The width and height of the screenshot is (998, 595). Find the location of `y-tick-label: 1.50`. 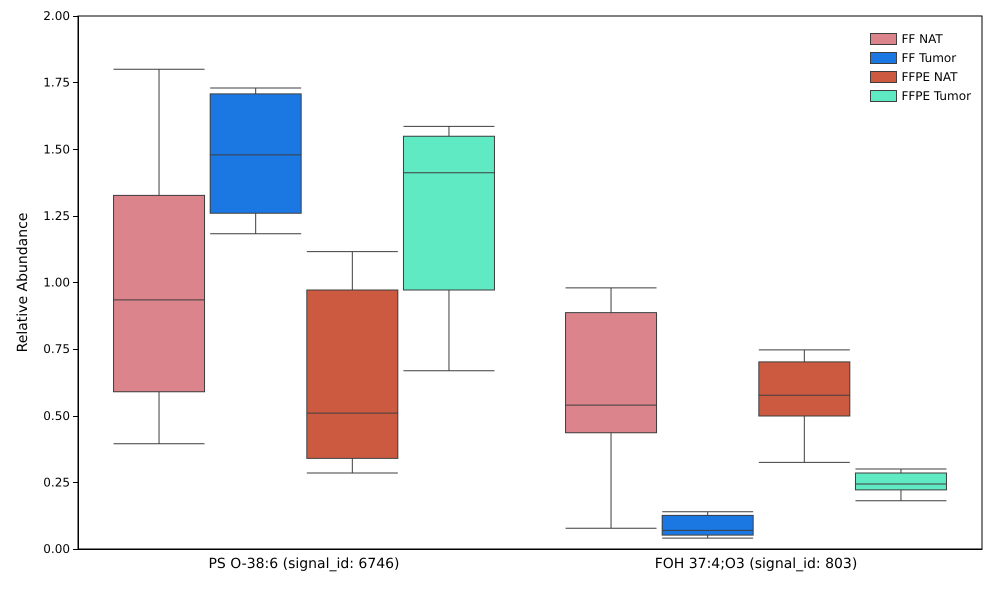

y-tick-label: 1.50 is located at coordinates (56, 149).